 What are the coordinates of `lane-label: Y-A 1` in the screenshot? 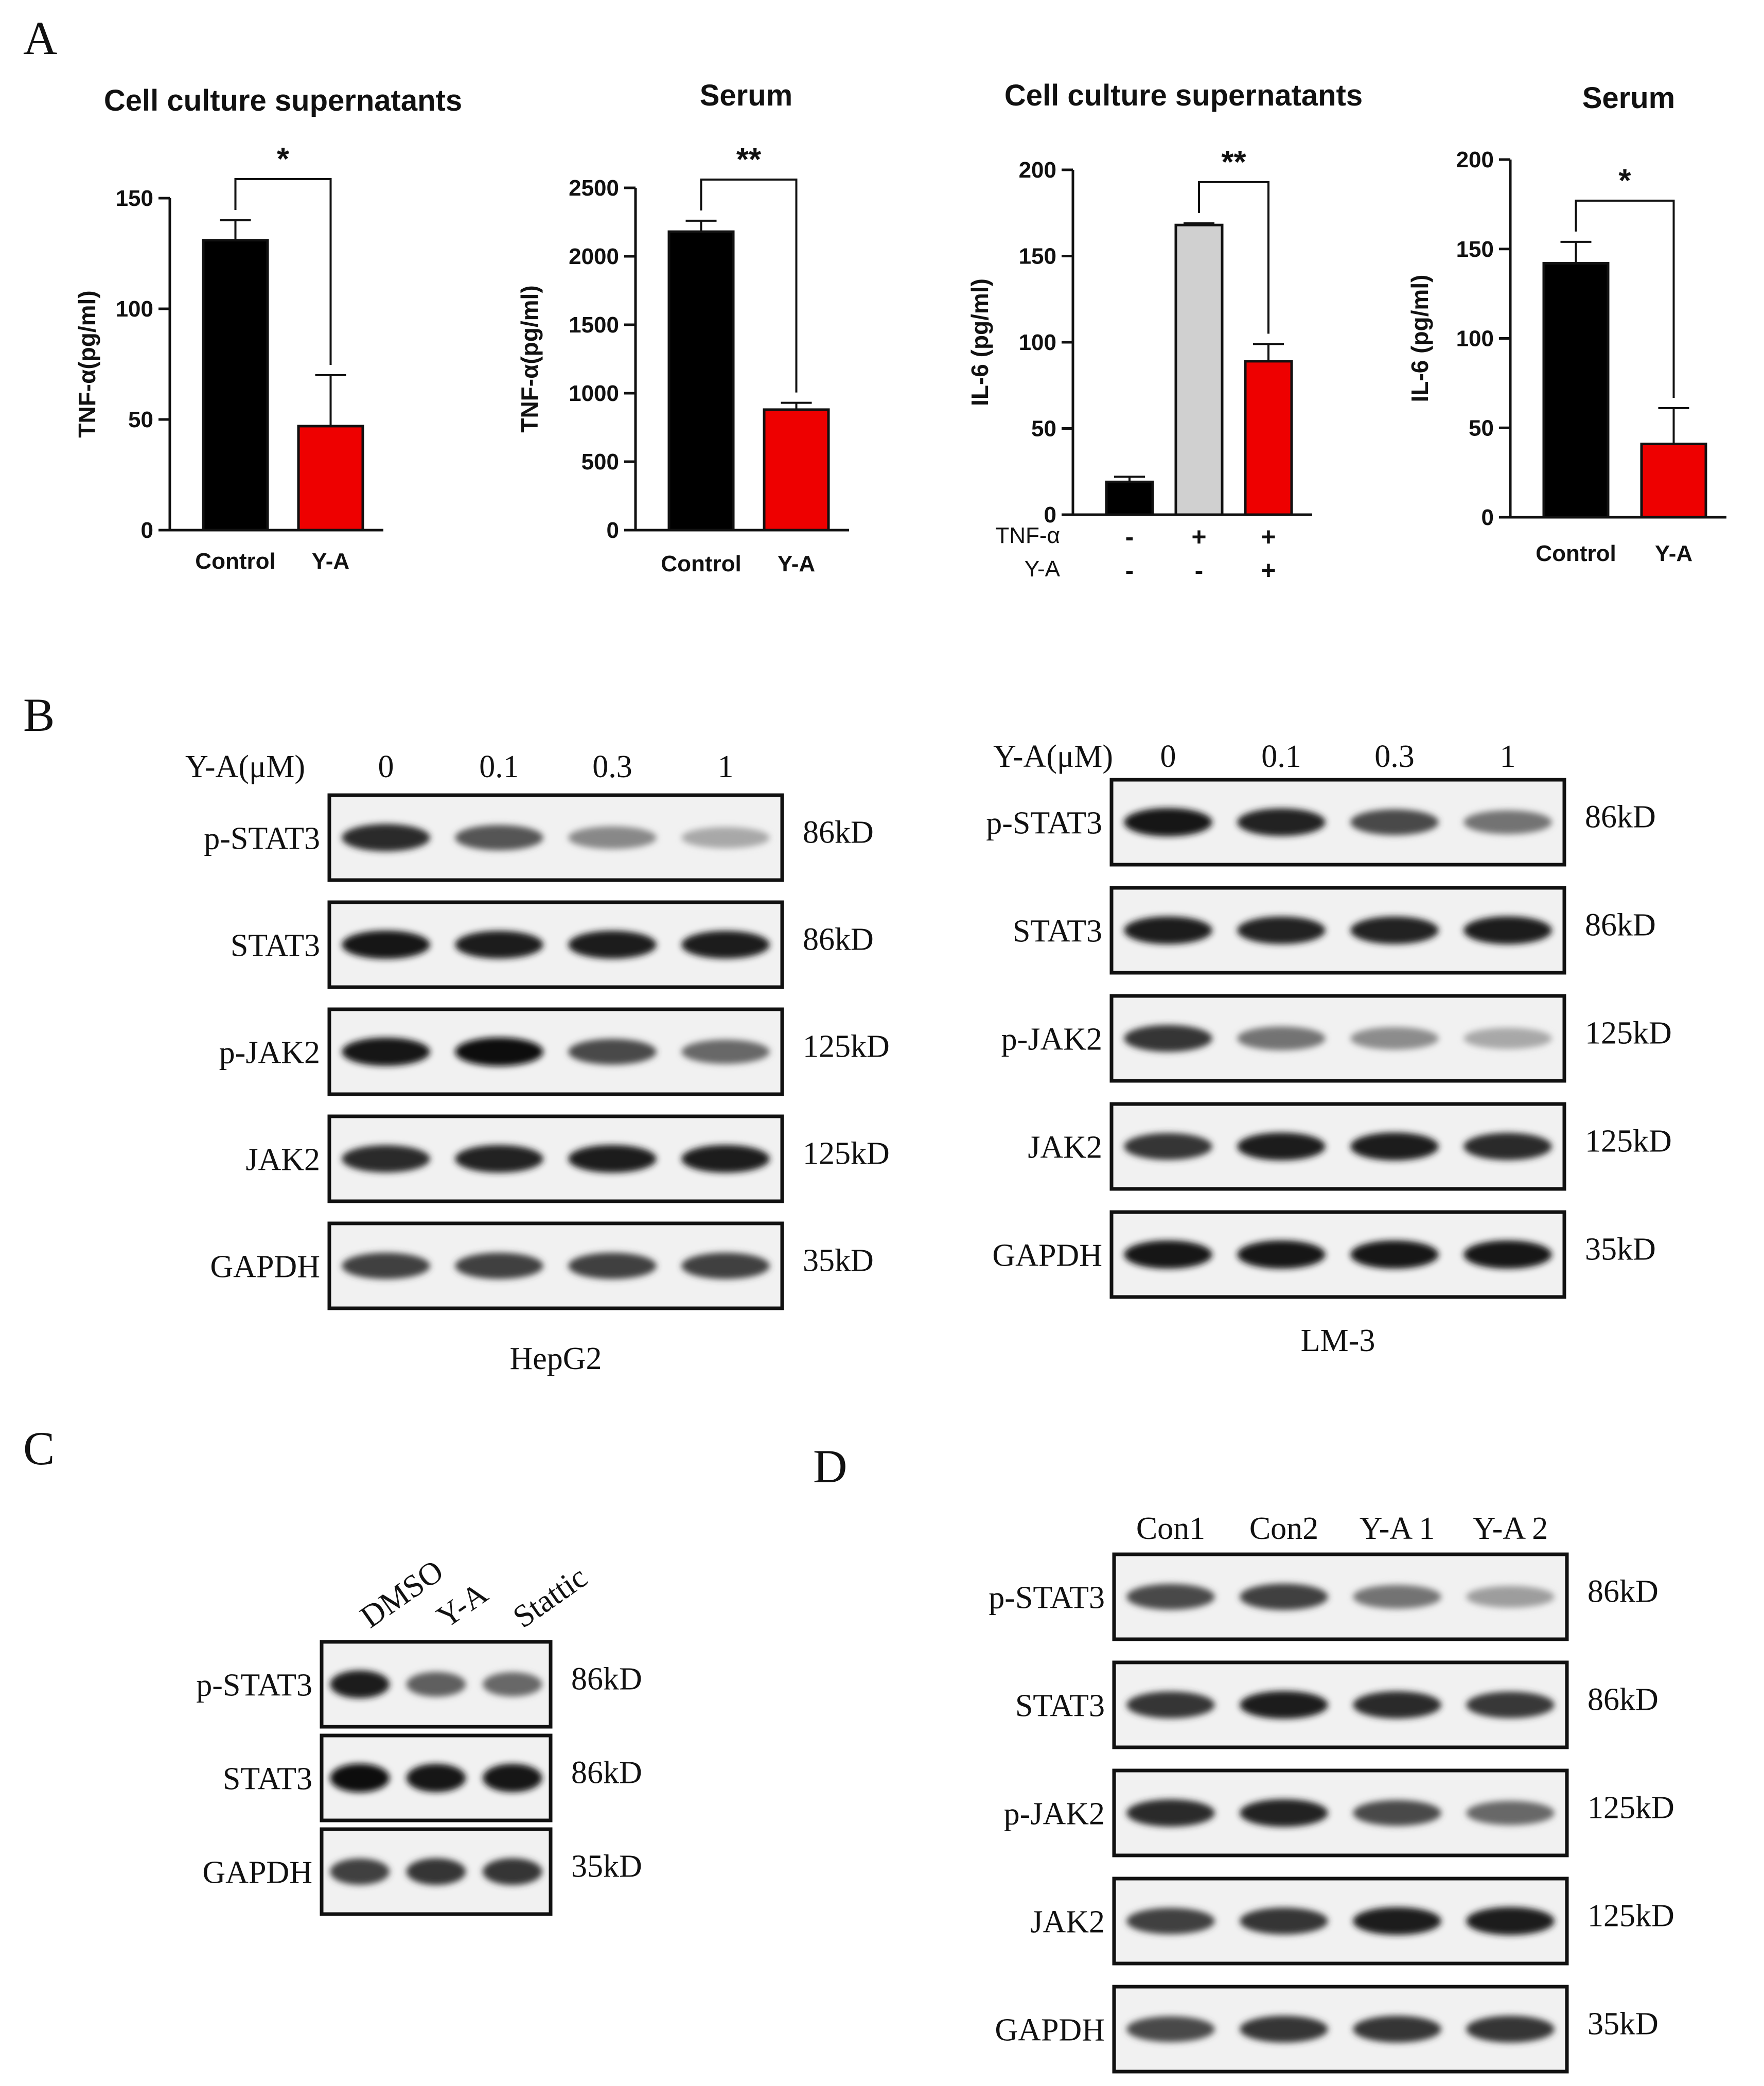 It's located at (1397, 1528).